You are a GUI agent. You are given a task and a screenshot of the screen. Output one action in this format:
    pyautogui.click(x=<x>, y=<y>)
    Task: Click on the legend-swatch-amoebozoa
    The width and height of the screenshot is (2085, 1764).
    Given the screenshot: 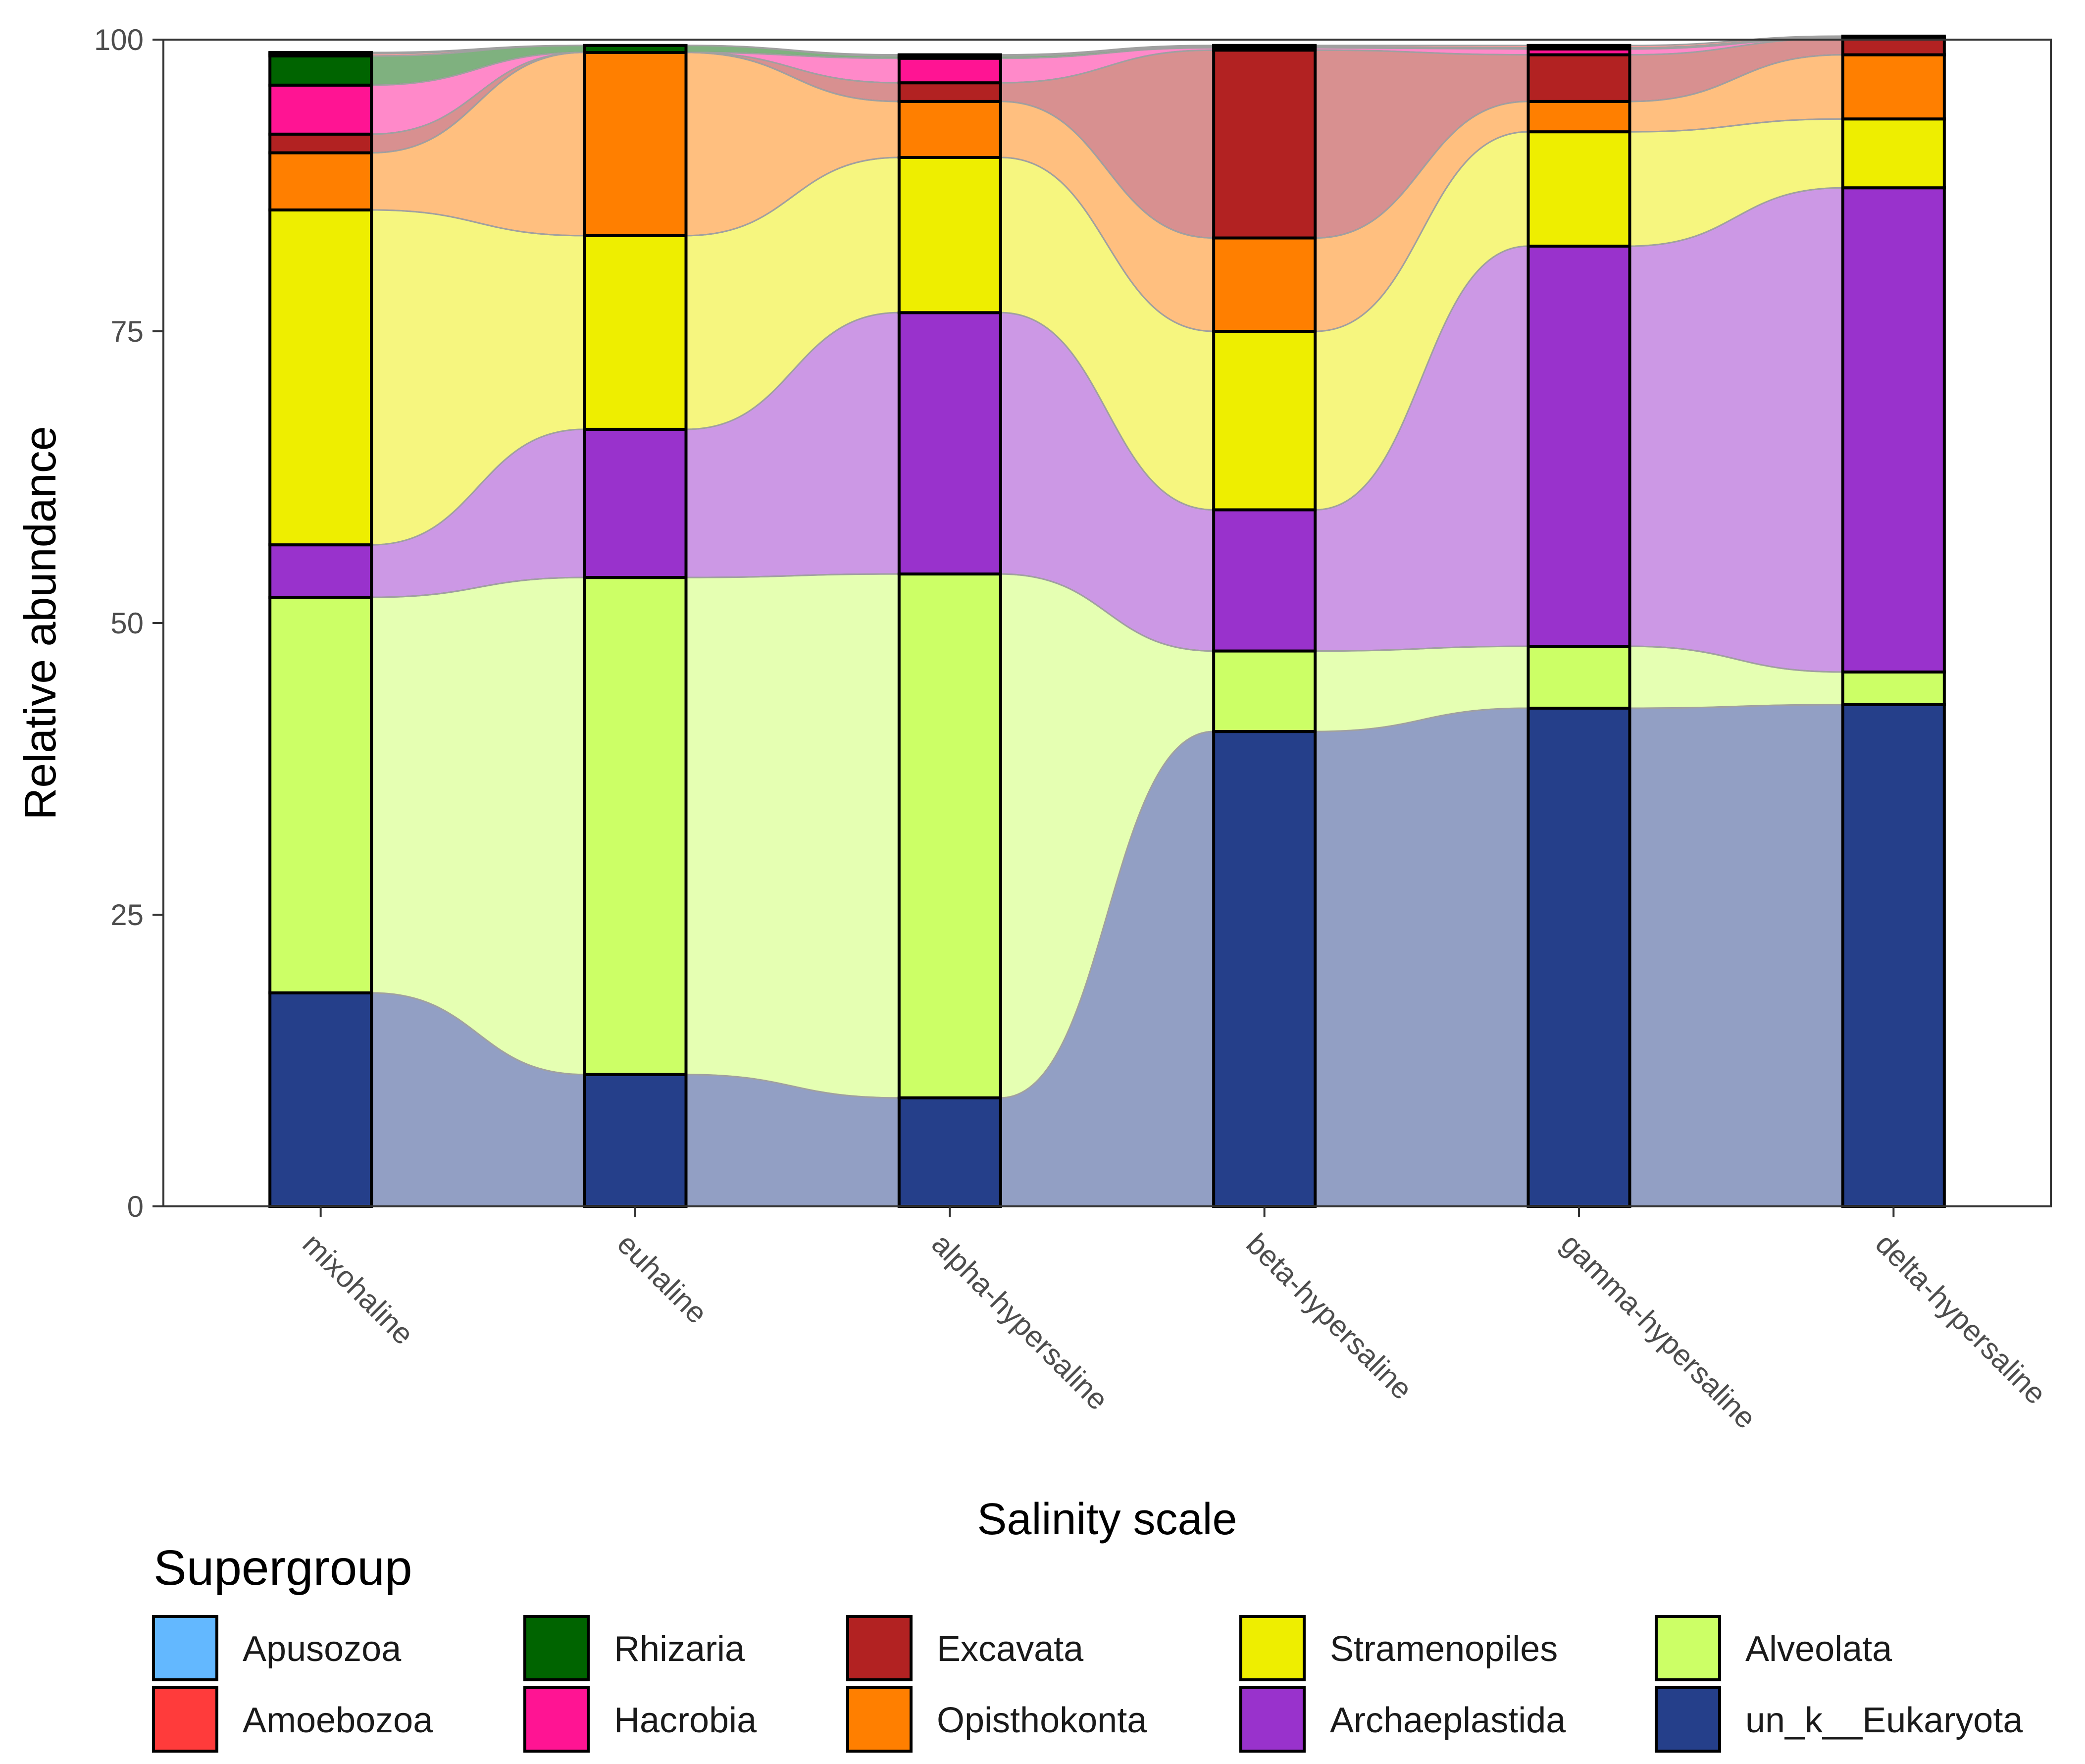 What is the action you would take?
    pyautogui.click(x=185, y=1719)
    